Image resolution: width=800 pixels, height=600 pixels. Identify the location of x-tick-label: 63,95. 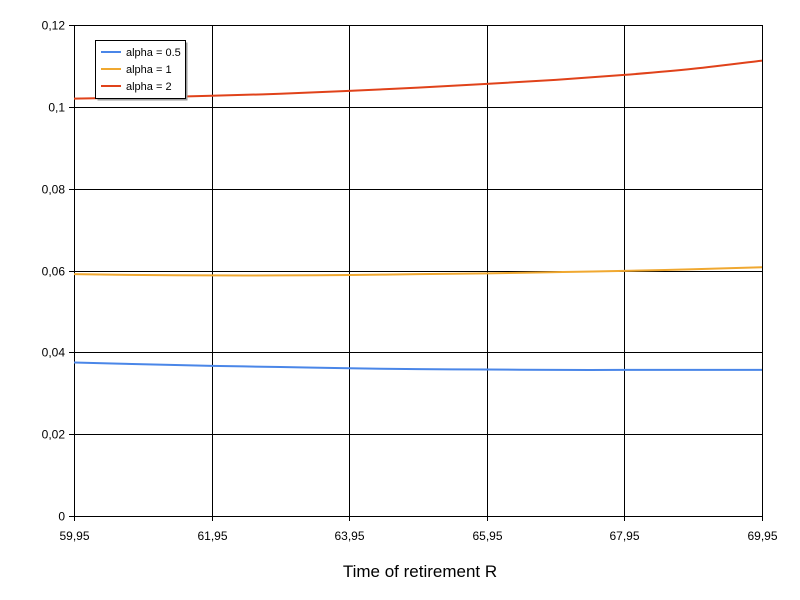
(349, 536).